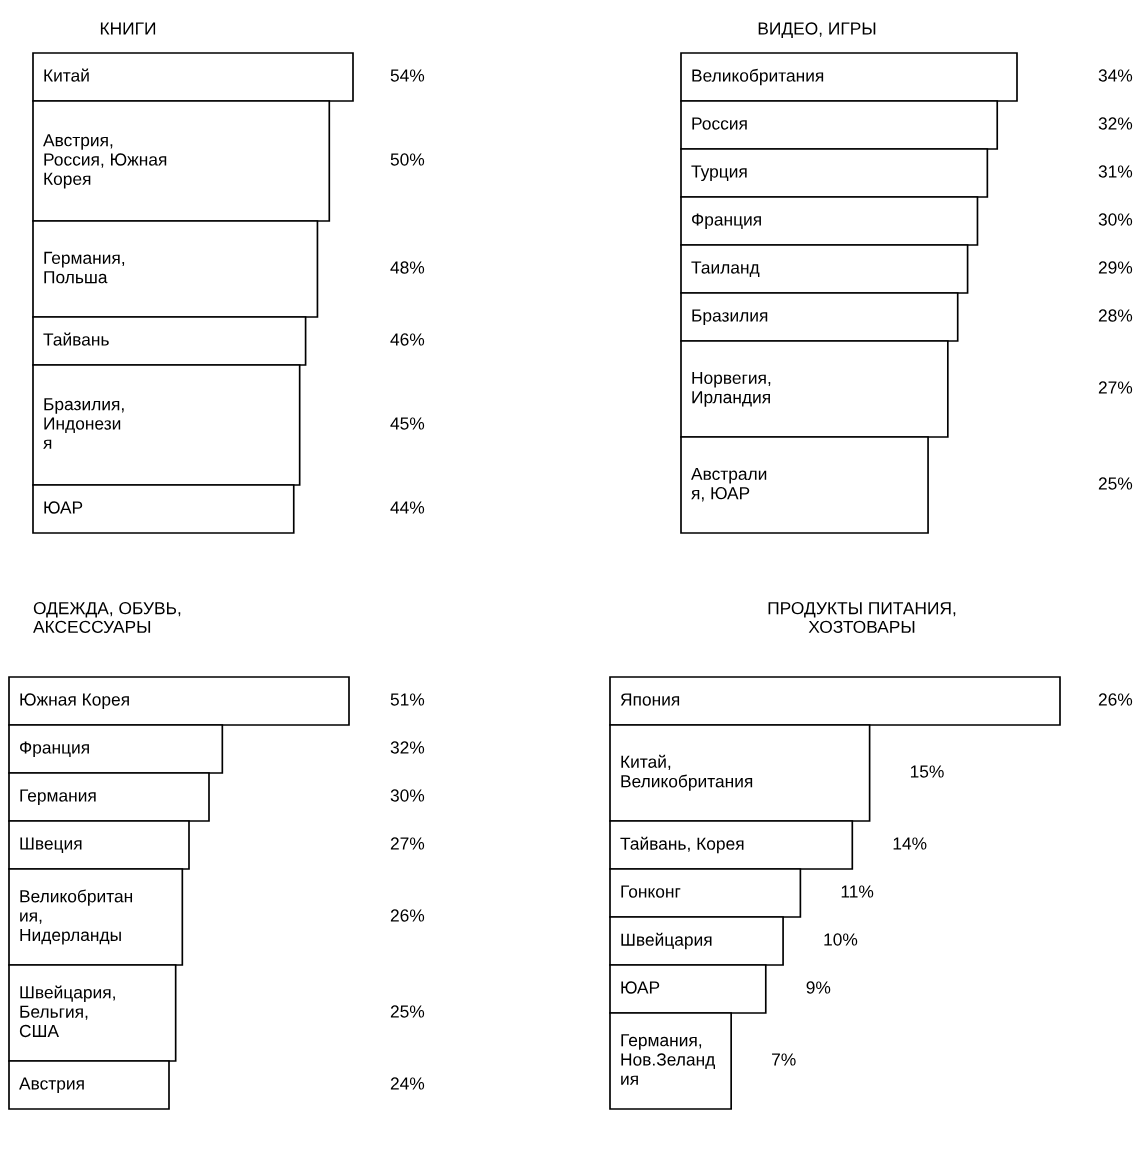 Image resolution: width=1141 pixels, height=1151 pixels. What do you see at coordinates (407, 75) in the screenshot?
I see `data-label: 54%` at bounding box center [407, 75].